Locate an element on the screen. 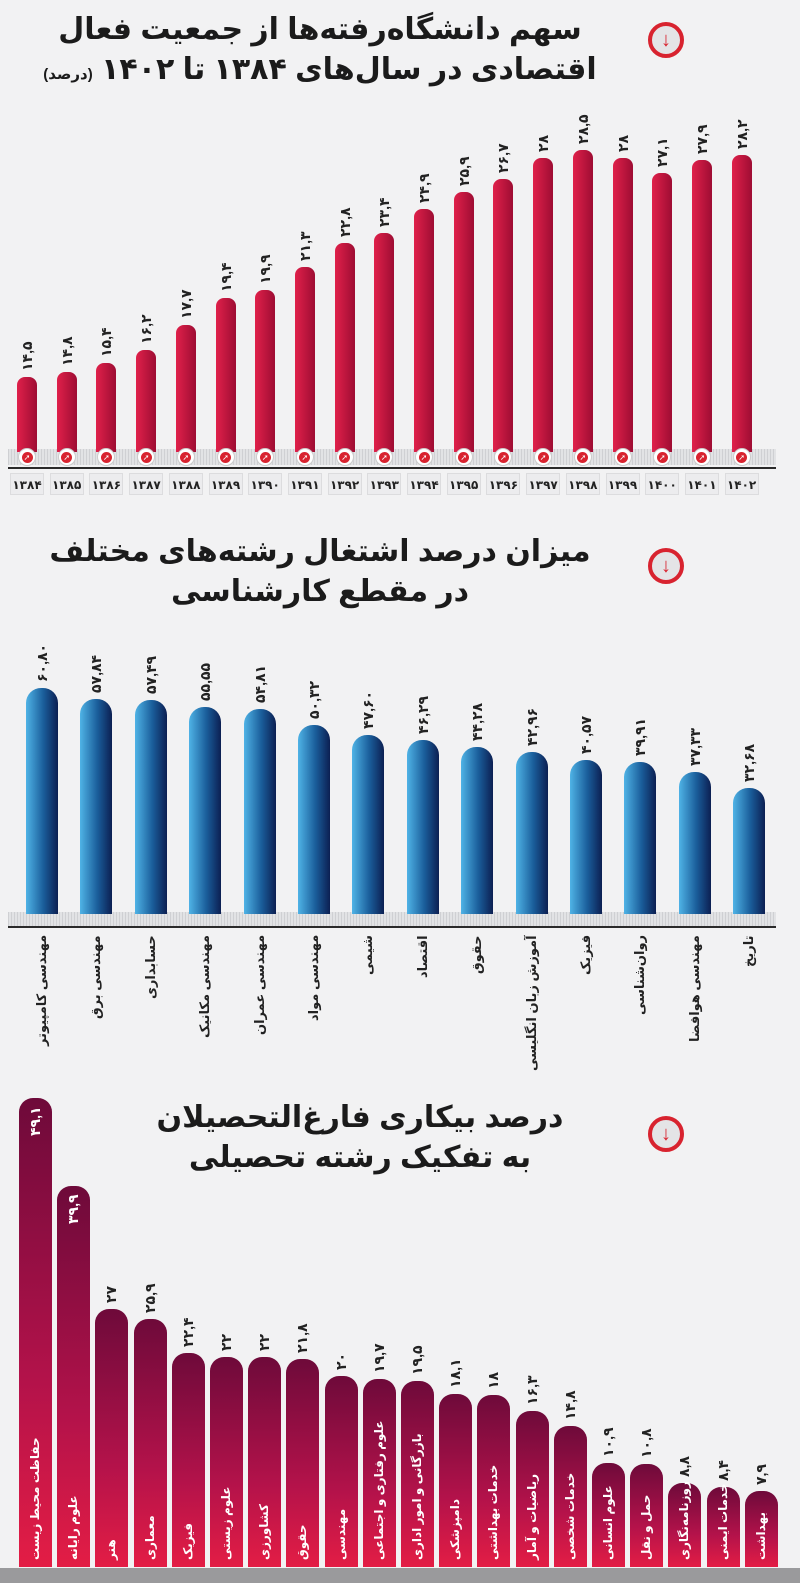 This screenshot has width=800, height=1583. data-label: ۵۰,۳۲ is located at coordinates (314, 700).